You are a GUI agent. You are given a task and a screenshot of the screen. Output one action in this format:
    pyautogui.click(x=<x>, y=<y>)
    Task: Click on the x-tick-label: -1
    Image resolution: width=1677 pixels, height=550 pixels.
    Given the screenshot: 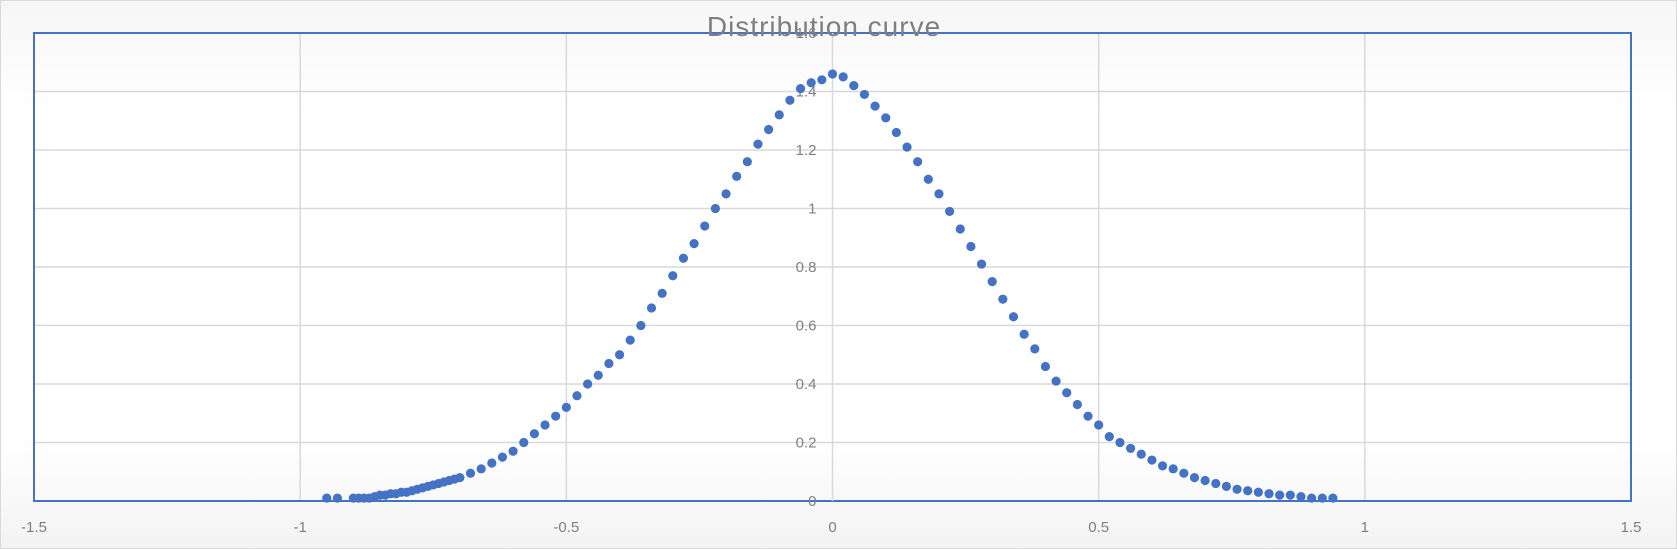 What is the action you would take?
    pyautogui.click(x=299, y=527)
    